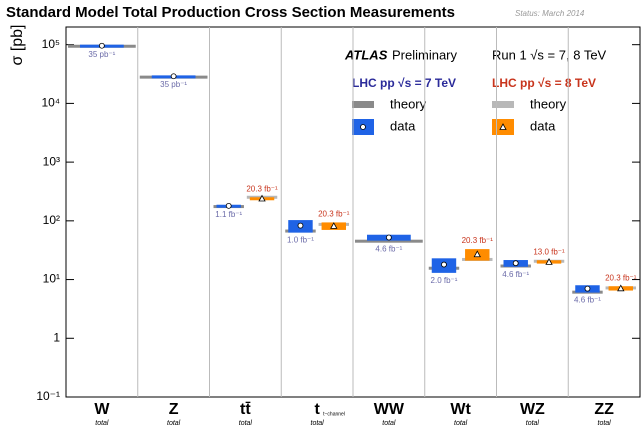  What do you see at coordinates (404, 83) in the screenshot?
I see `legend-title: LHC pp √s = 7 TeV` at bounding box center [404, 83].